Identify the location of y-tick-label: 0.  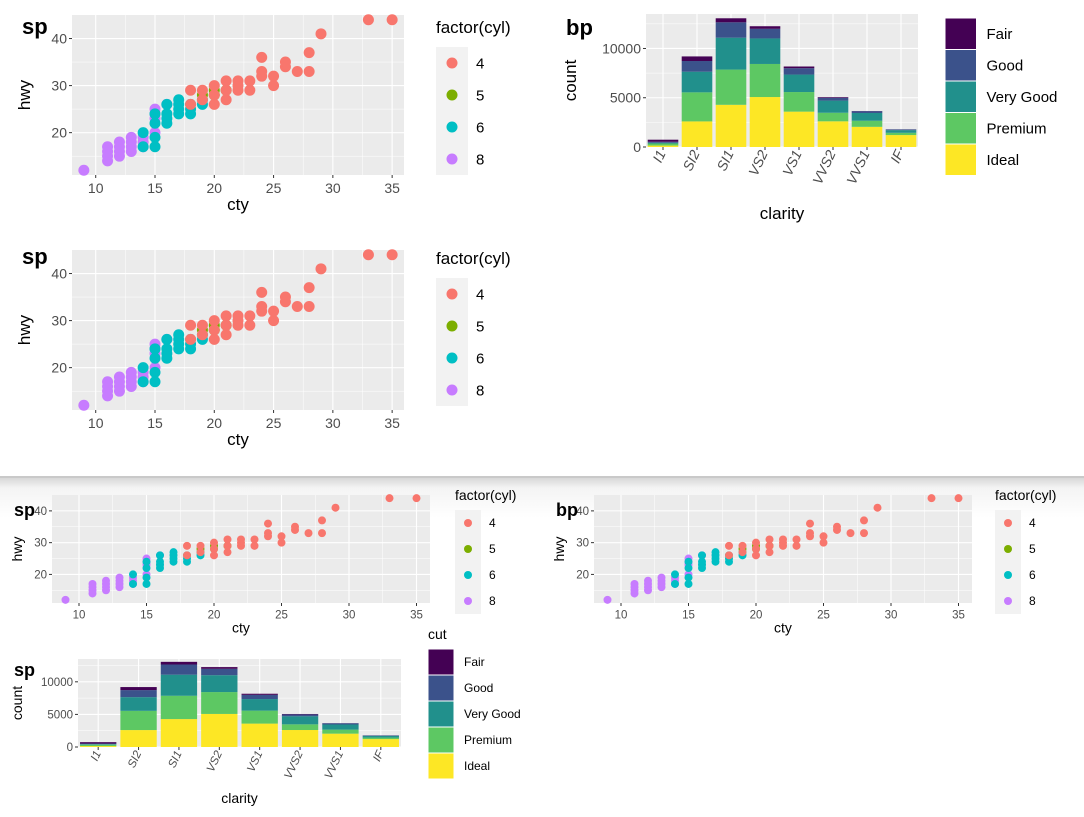
(637, 147).